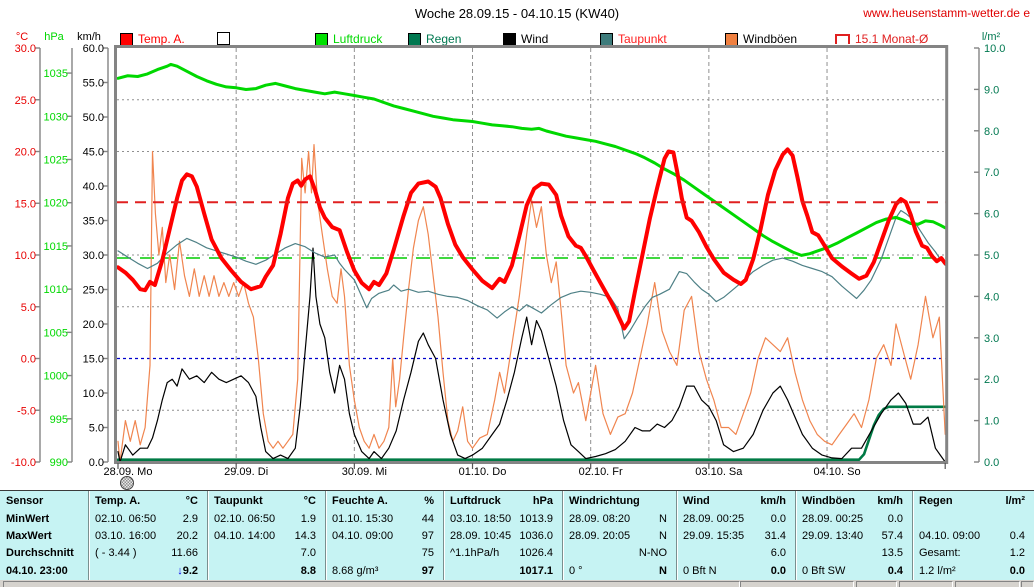 This screenshot has height=587, width=1034. What do you see at coordinates (355, 571) in the screenshot?
I see `table-cell-label: 8.68 g/m³` at bounding box center [355, 571].